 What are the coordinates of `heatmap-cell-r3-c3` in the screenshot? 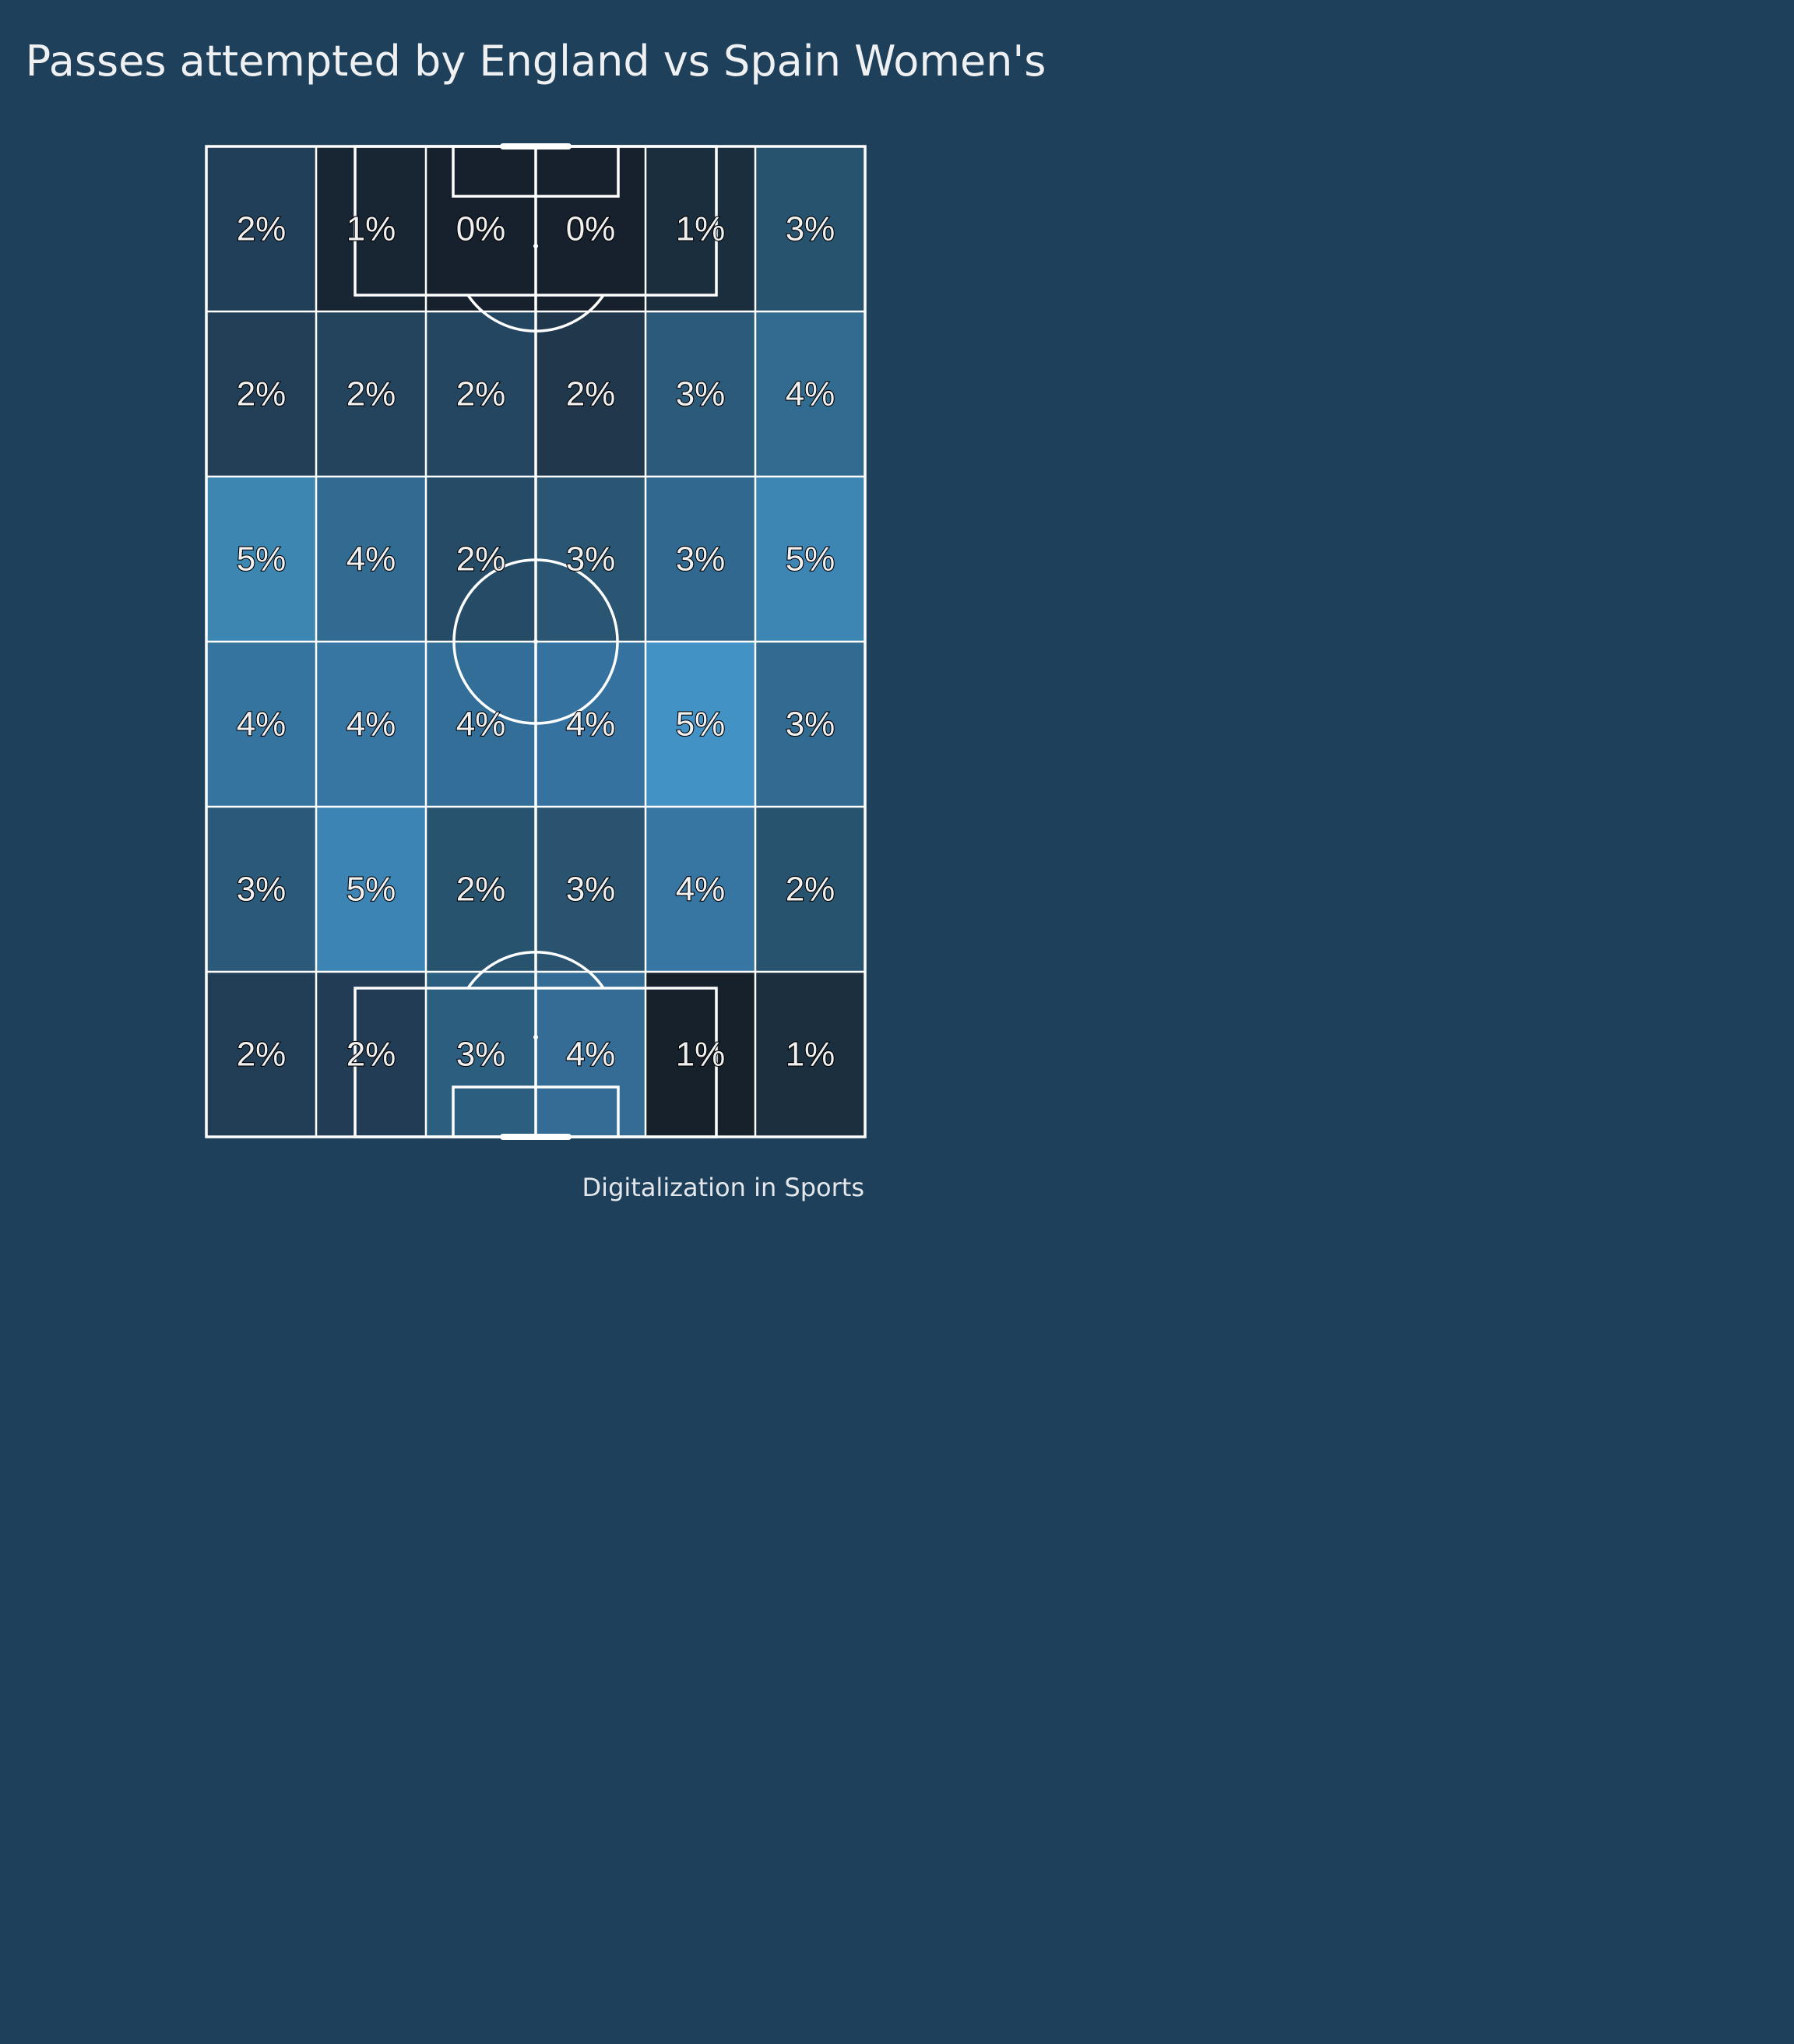 It's located at (481, 559).